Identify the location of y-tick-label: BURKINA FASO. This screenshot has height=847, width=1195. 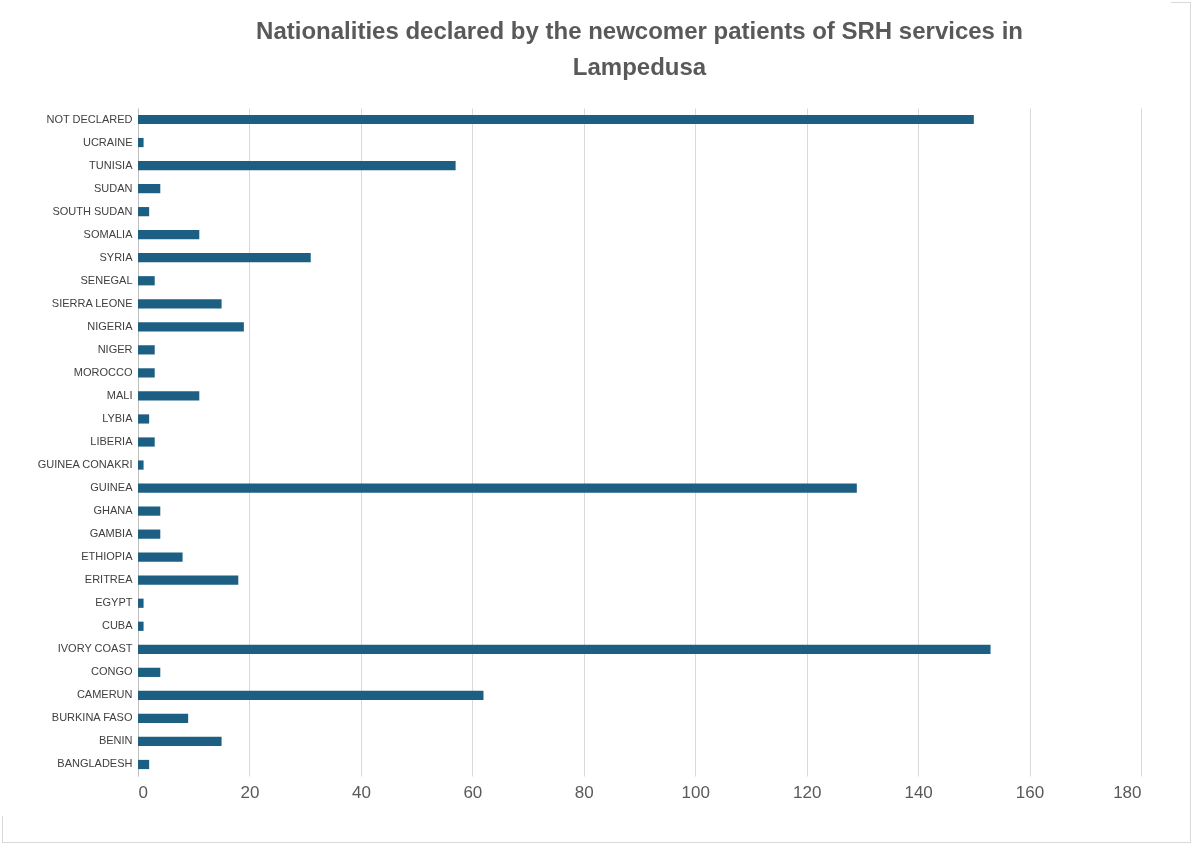
(92, 717).